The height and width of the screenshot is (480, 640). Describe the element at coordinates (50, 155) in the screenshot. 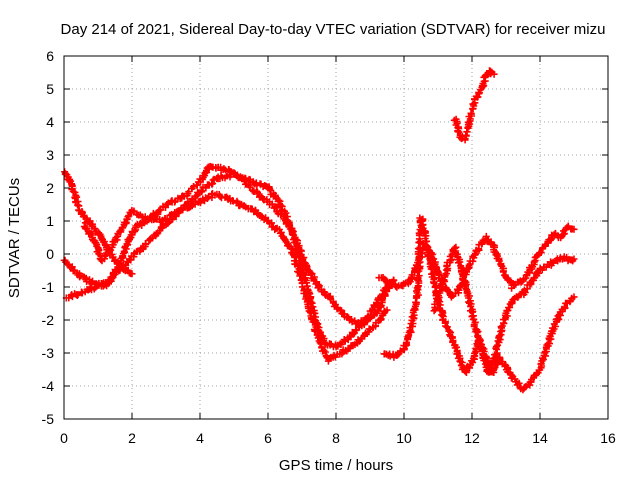

I see `y-tick-label: 3` at that location.